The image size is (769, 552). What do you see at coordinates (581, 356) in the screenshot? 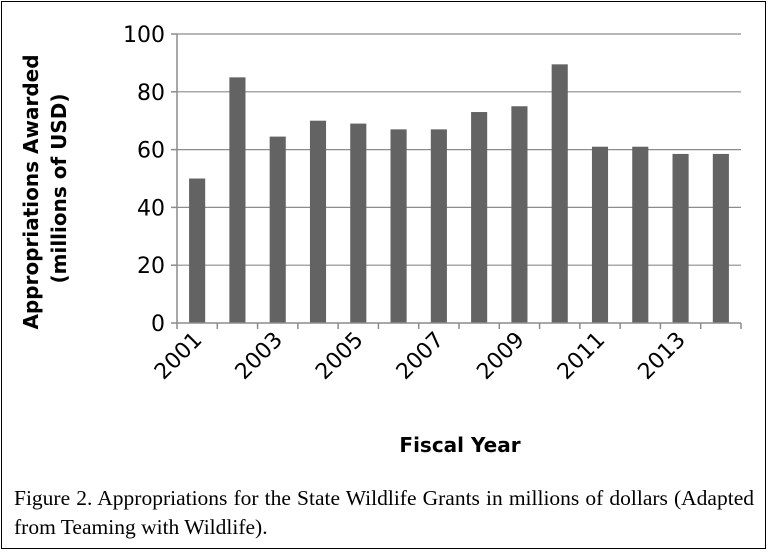
I see `x-tick-label-2011: 2011` at bounding box center [581, 356].